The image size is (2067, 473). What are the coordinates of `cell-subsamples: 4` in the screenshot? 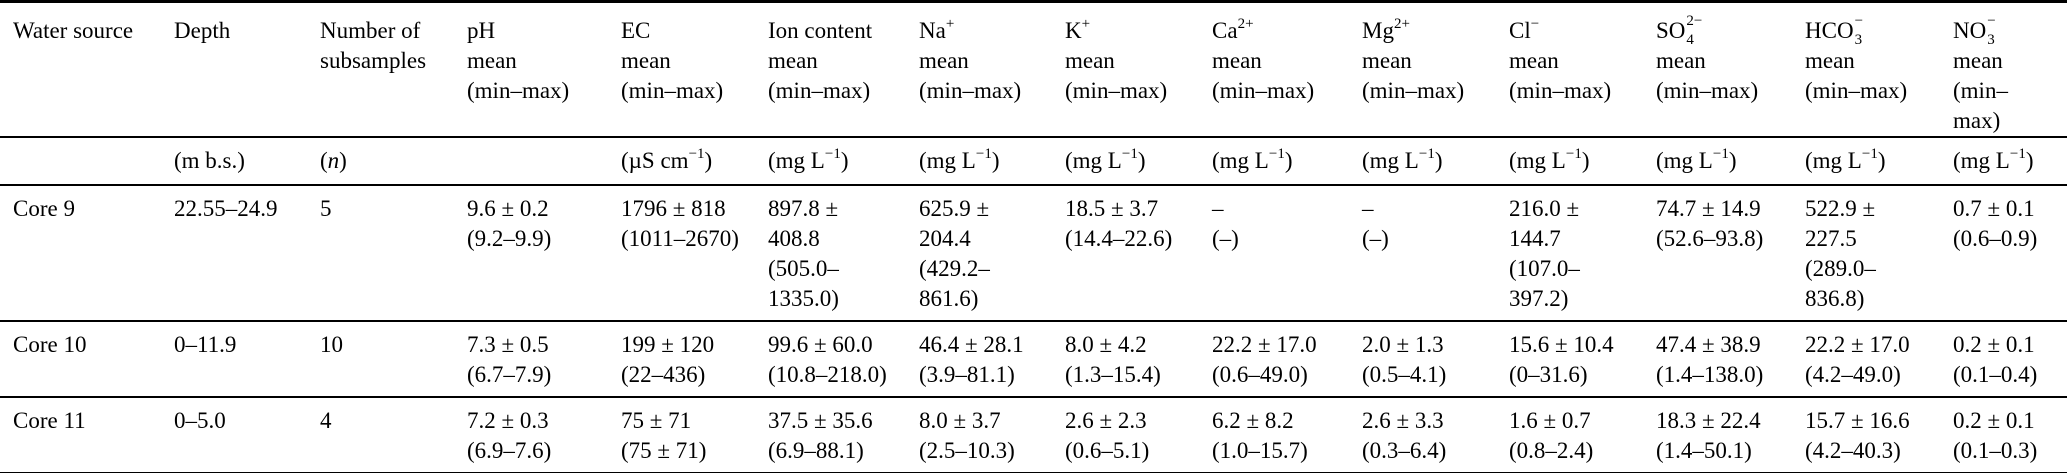 It's located at (380, 435).